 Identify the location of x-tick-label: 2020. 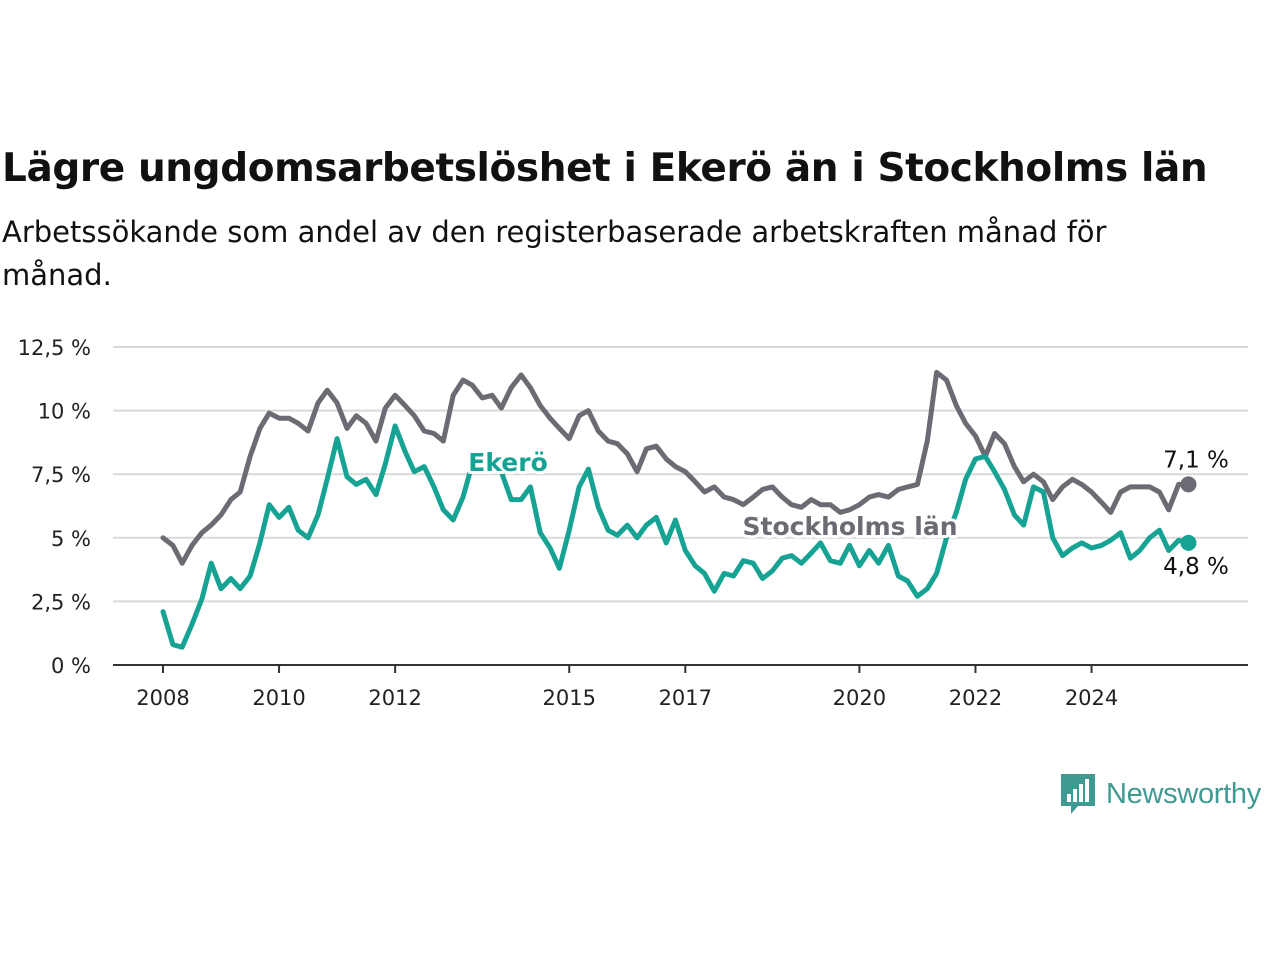
(859, 698).